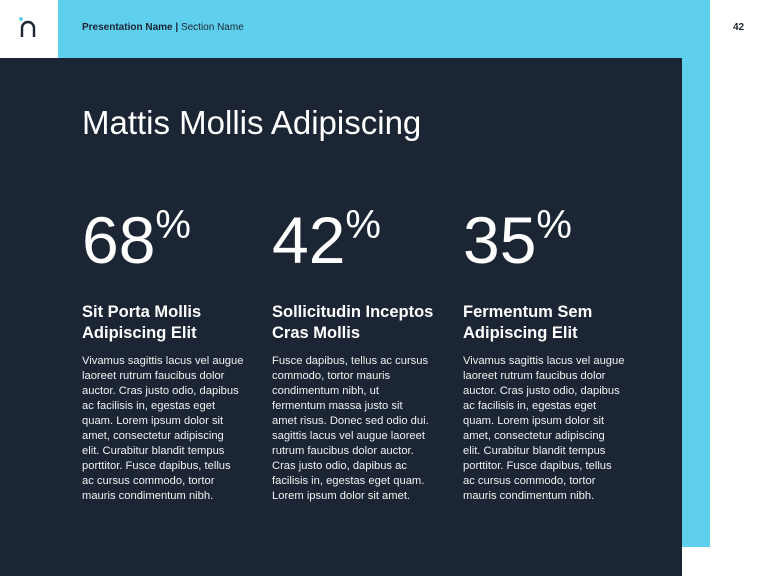 The width and height of the screenshot is (768, 576). What do you see at coordinates (142, 322) in the screenshot?
I see `stat-heading: Sit Porta Mollis Adipiscing Elit` at bounding box center [142, 322].